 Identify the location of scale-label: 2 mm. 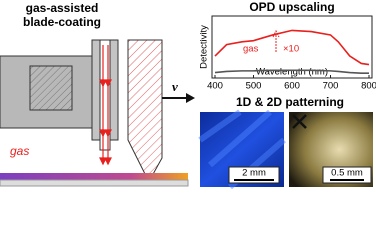
(254, 173).